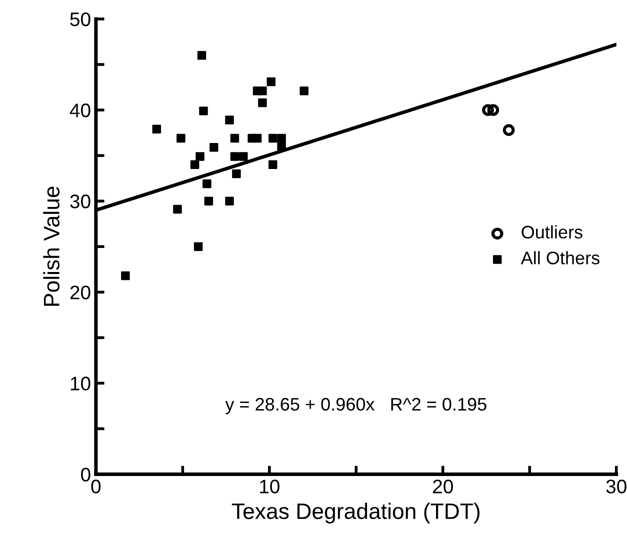 The image size is (627, 542). What do you see at coordinates (355, 406) in the screenshot?
I see `annotation: y = 28.65 + 0.960x R^2 = 0.195` at bounding box center [355, 406].